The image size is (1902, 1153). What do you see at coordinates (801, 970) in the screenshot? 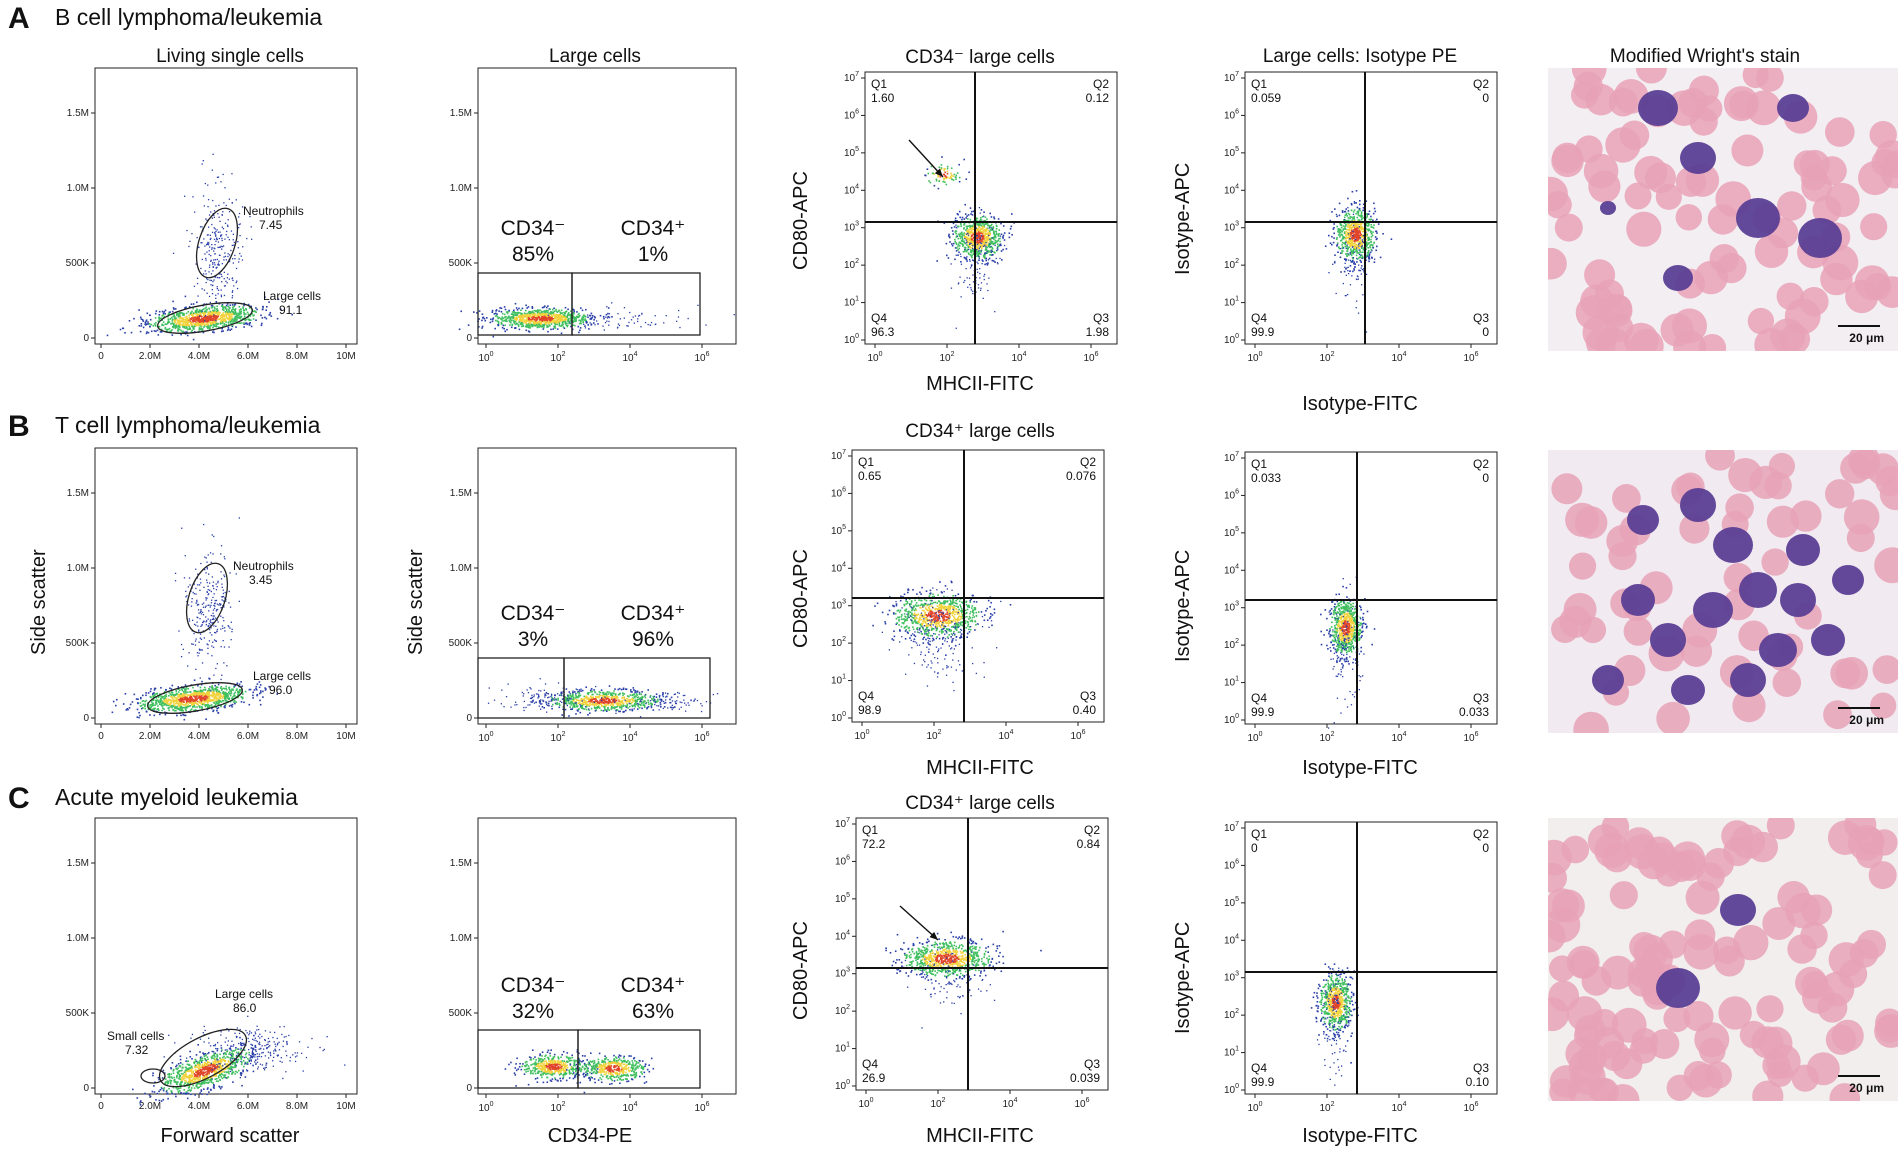
I see `cd80-apc-label-c: CD80-APC` at bounding box center [801, 970].